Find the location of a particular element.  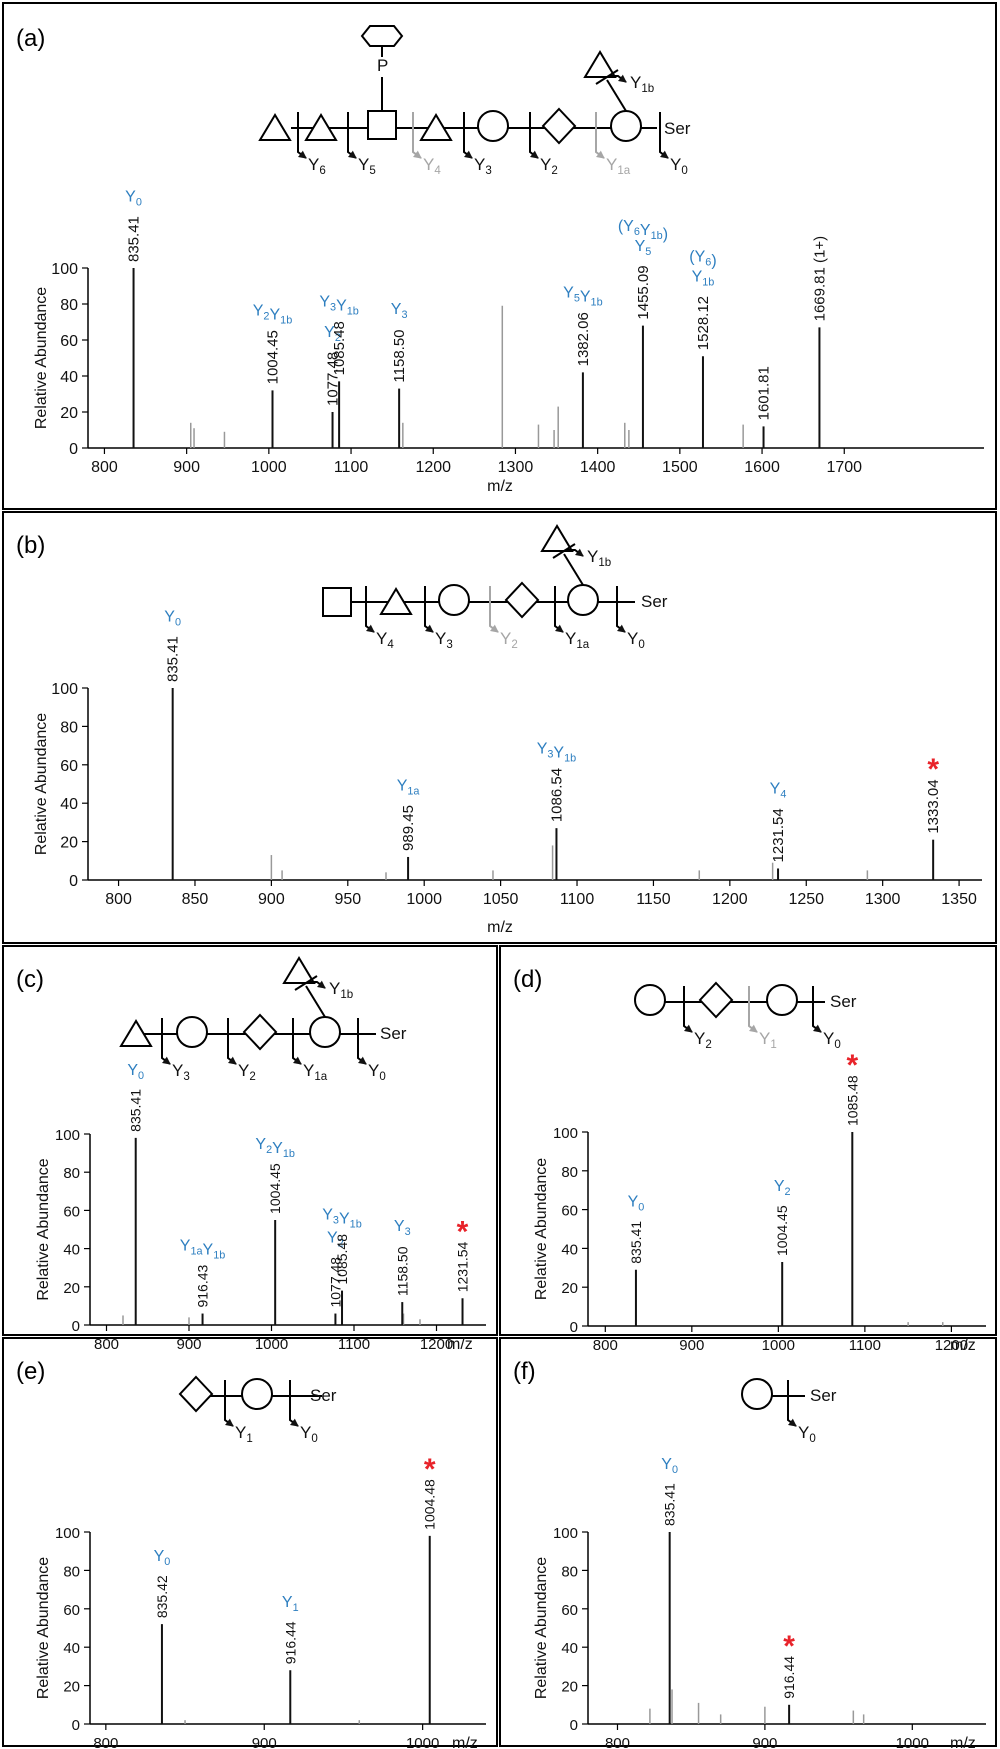

chart-4-y-tick-label: 60 is located at coordinates (71, 1610).